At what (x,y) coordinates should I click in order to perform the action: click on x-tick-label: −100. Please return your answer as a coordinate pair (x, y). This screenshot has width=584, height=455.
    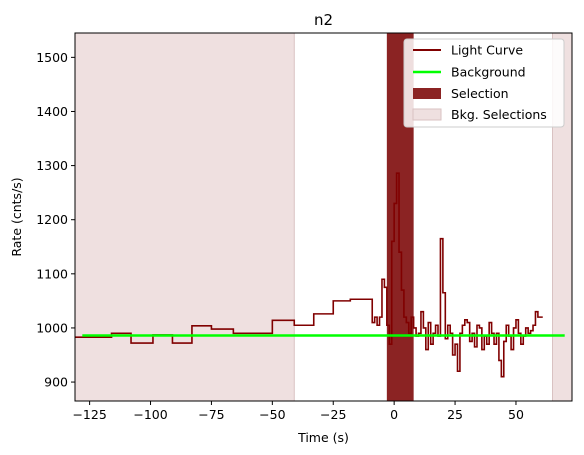
    Looking at the image, I should click on (150, 414).